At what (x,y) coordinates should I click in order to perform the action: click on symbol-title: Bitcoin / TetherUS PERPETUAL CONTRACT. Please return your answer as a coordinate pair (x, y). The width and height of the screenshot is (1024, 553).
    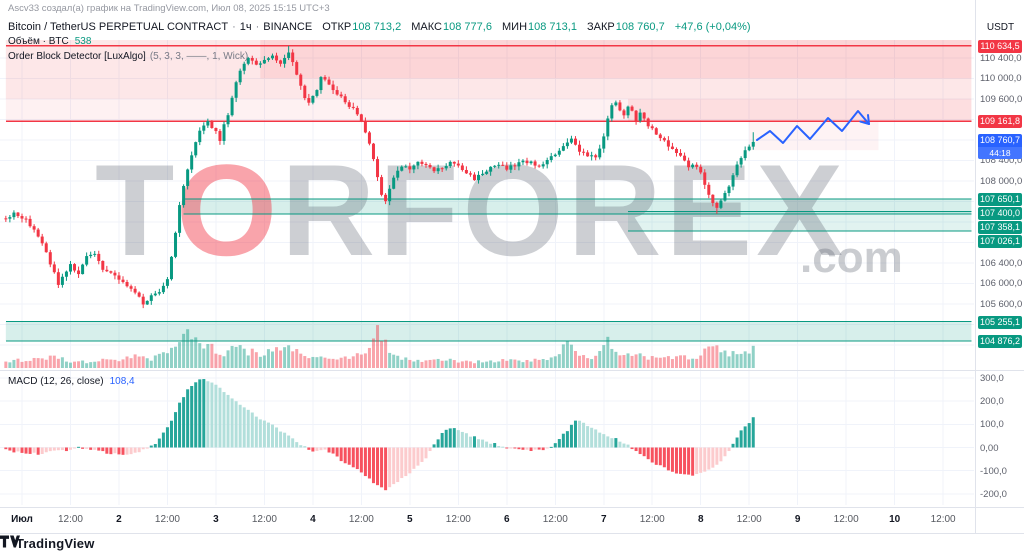
    Looking at the image, I should click on (118, 27).